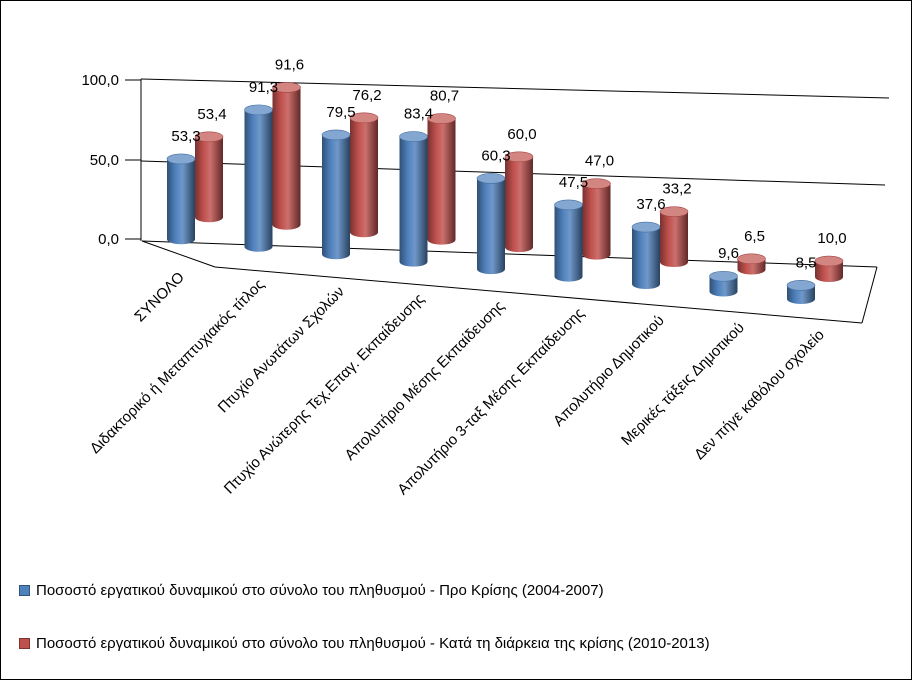  I want to click on data-label-pre-crisis: 53,3, so click(185, 136).